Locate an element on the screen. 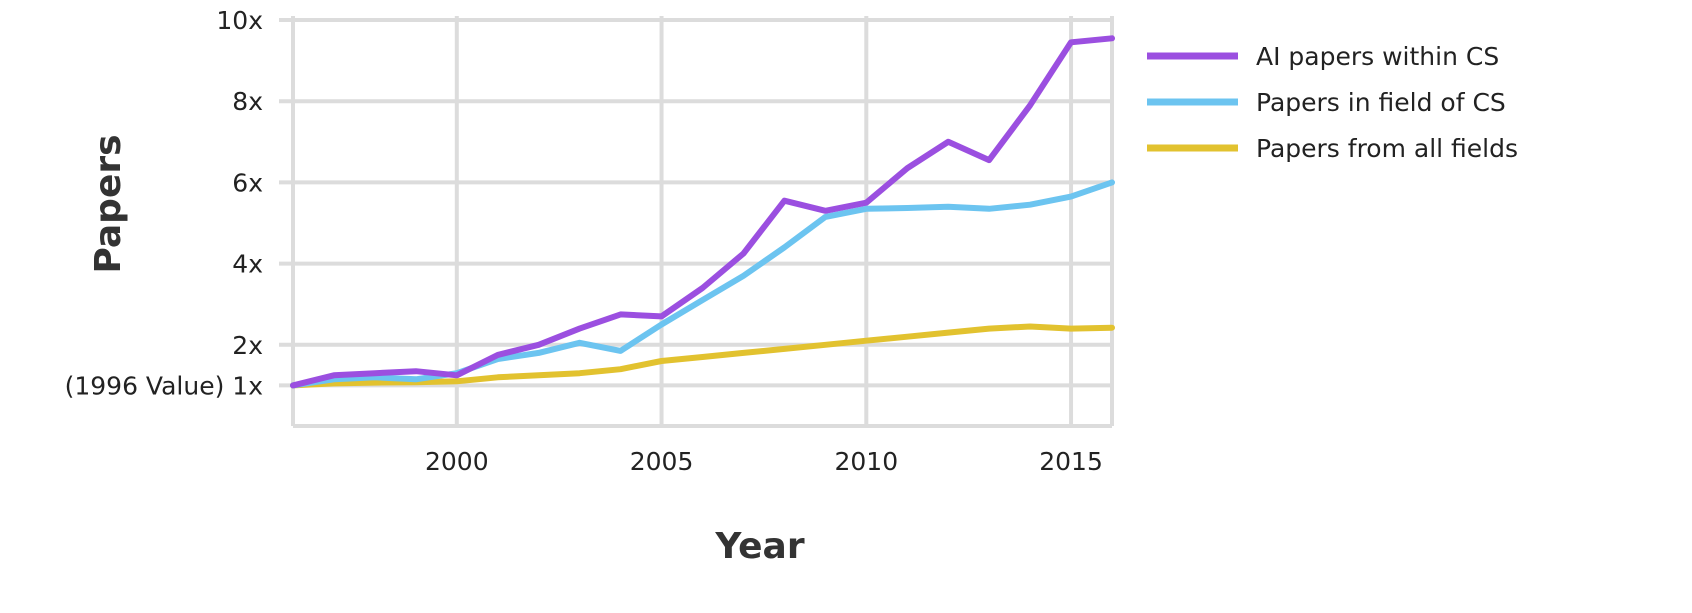  y-tick-label: 4x is located at coordinates (247, 264).